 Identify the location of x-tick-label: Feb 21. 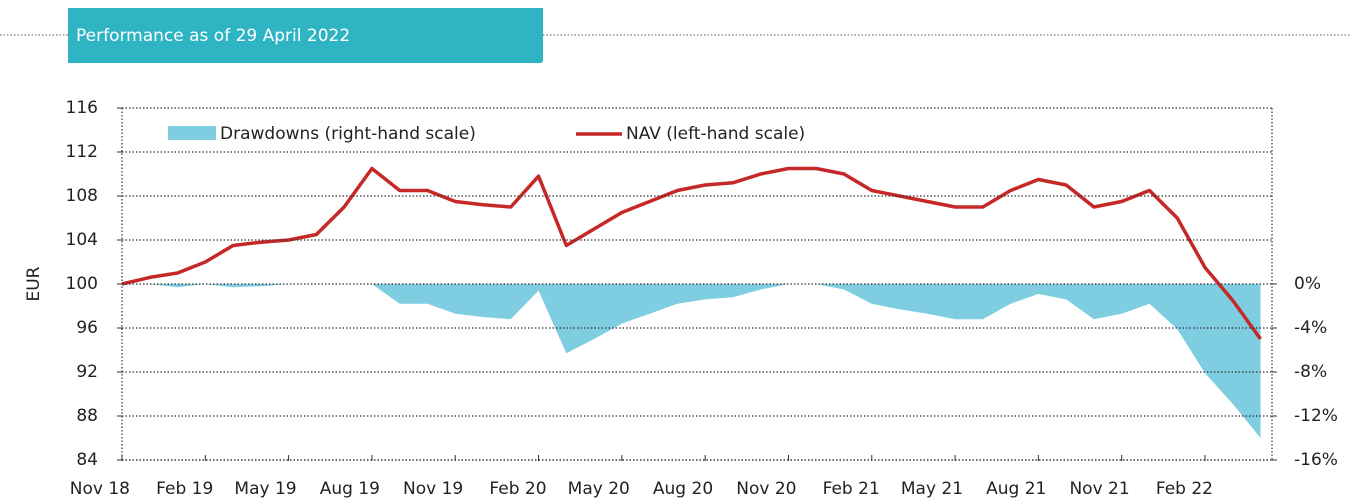
(851, 489).